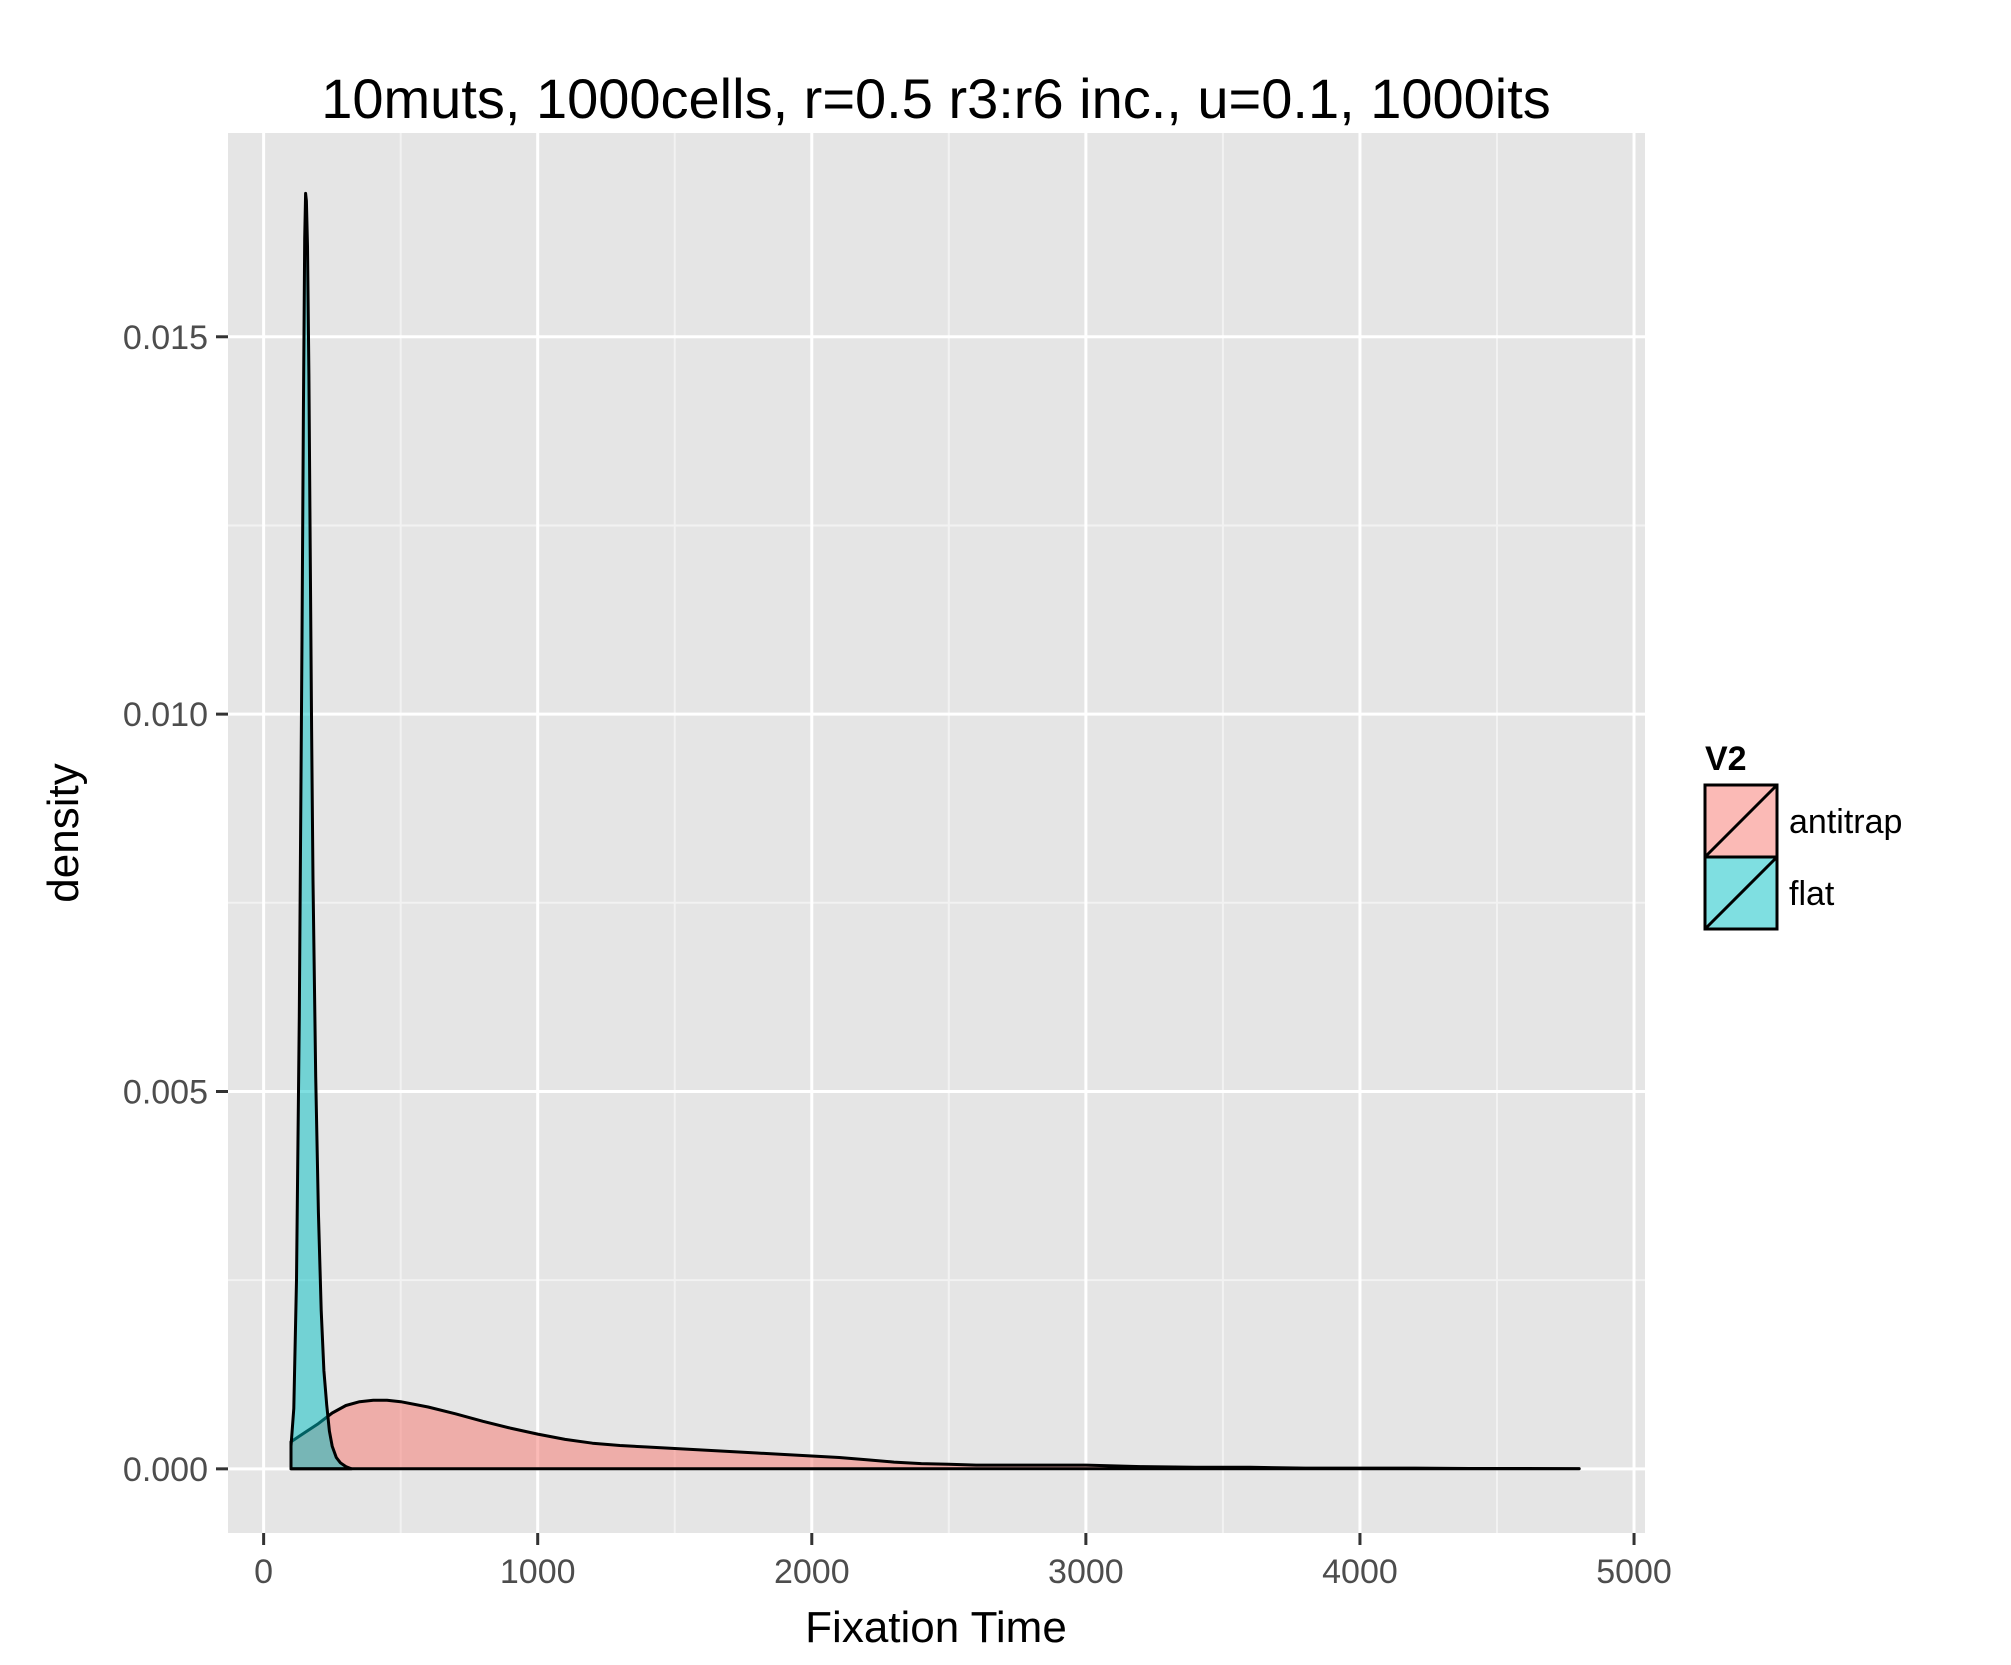 This screenshot has width=2011, height=1665. What do you see at coordinates (935, 1434) in the screenshot?
I see `density-area-antitrap` at bounding box center [935, 1434].